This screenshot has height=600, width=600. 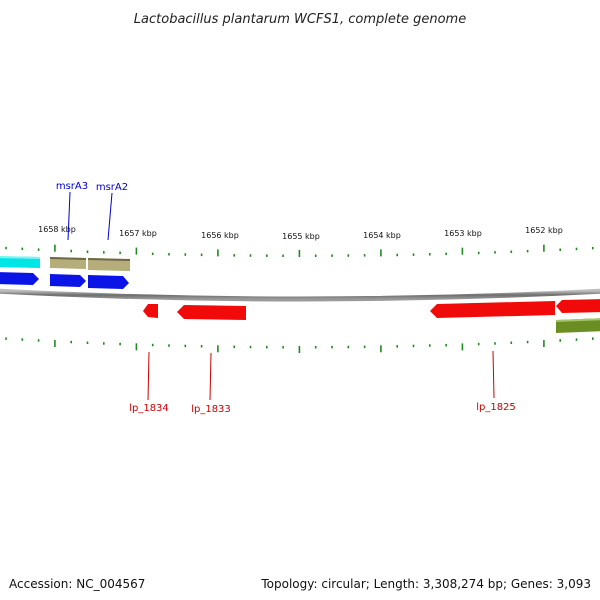 What do you see at coordinates (220, 235) in the screenshot?
I see `scale-label-1656: 1656 kbp` at bounding box center [220, 235].